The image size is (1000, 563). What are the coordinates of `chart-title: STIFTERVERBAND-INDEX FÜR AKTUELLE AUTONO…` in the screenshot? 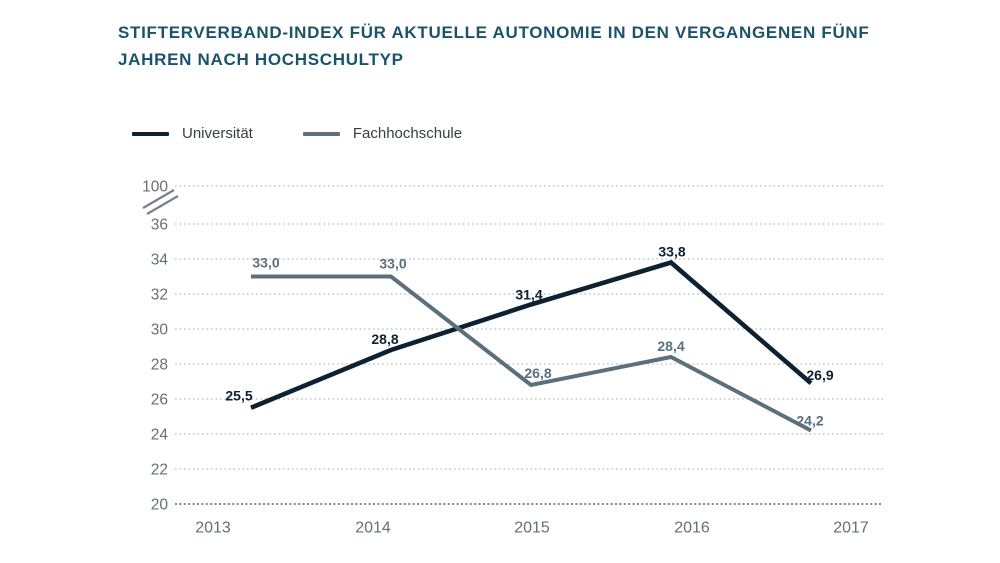 It's located at (518, 46).